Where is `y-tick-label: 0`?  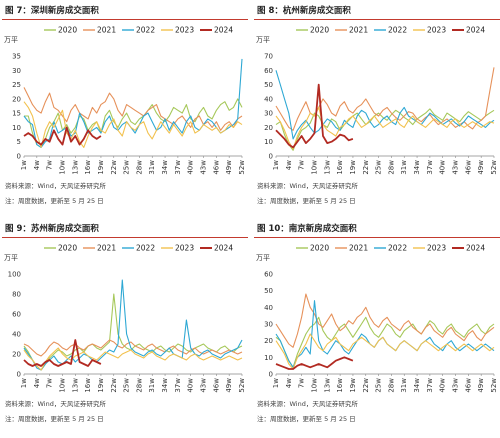
y-tick-label: 0 is located at coordinates (19, 157).